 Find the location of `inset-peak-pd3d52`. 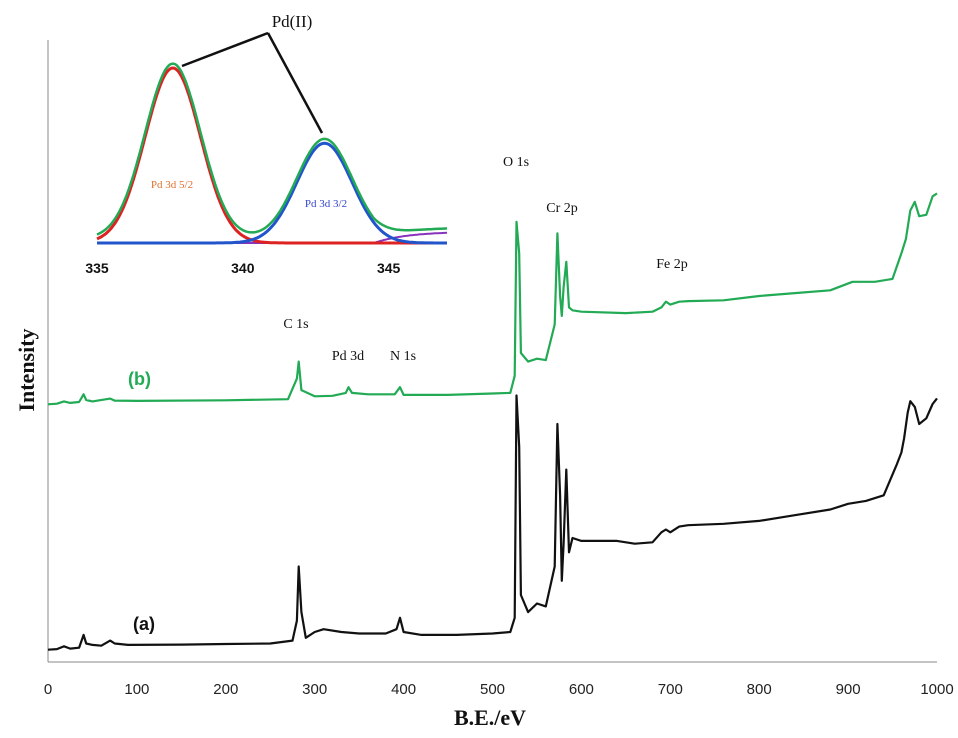

inset-peak-pd3d52 is located at coordinates (271, 155).